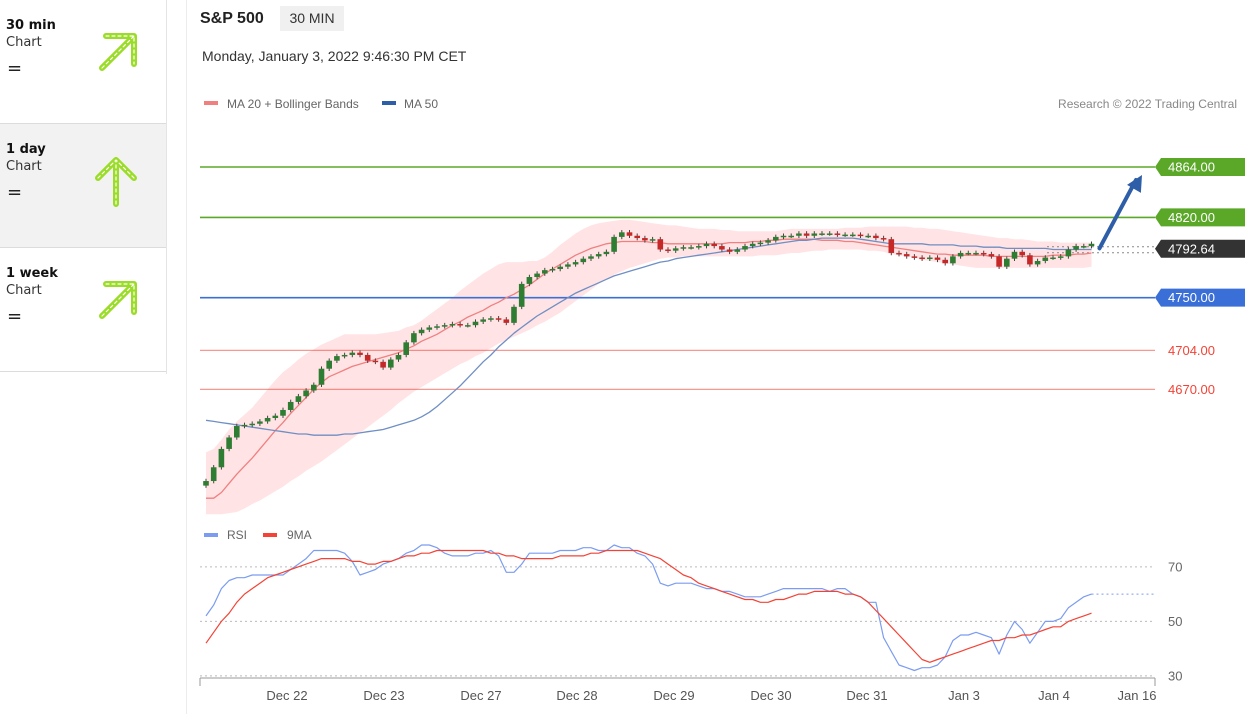 This screenshot has width=1252, height=714. What do you see at coordinates (26, 149) in the screenshot?
I see `timeframe-period-label: 1 day` at bounding box center [26, 149].